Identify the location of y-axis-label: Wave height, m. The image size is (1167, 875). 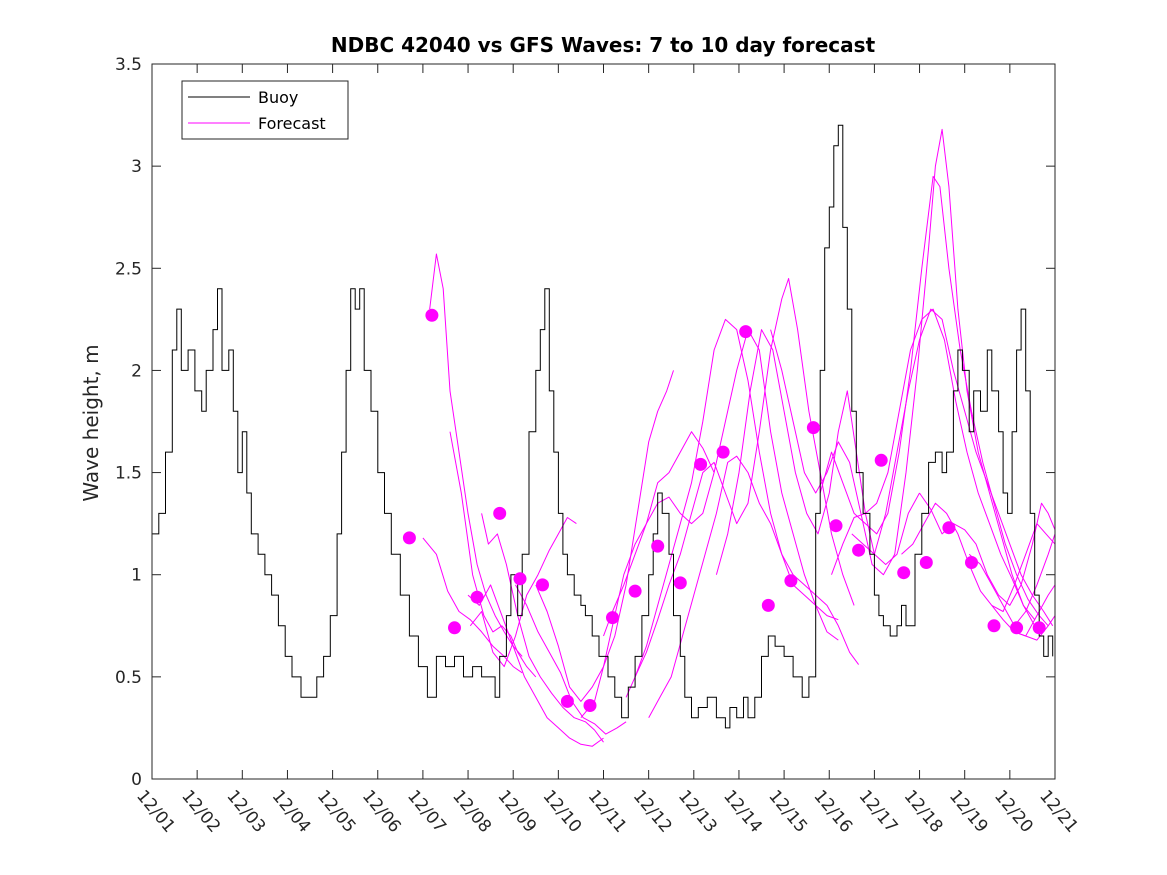
(91, 422).